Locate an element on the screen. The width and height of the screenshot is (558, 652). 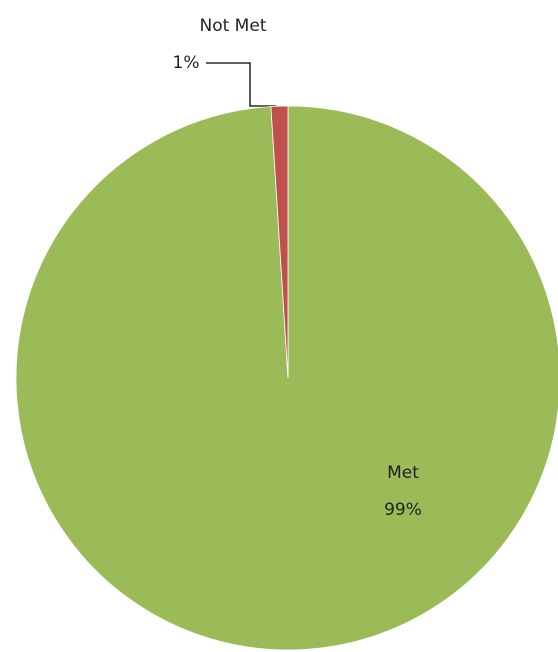
category-label: Not Met is located at coordinates (233, 26).